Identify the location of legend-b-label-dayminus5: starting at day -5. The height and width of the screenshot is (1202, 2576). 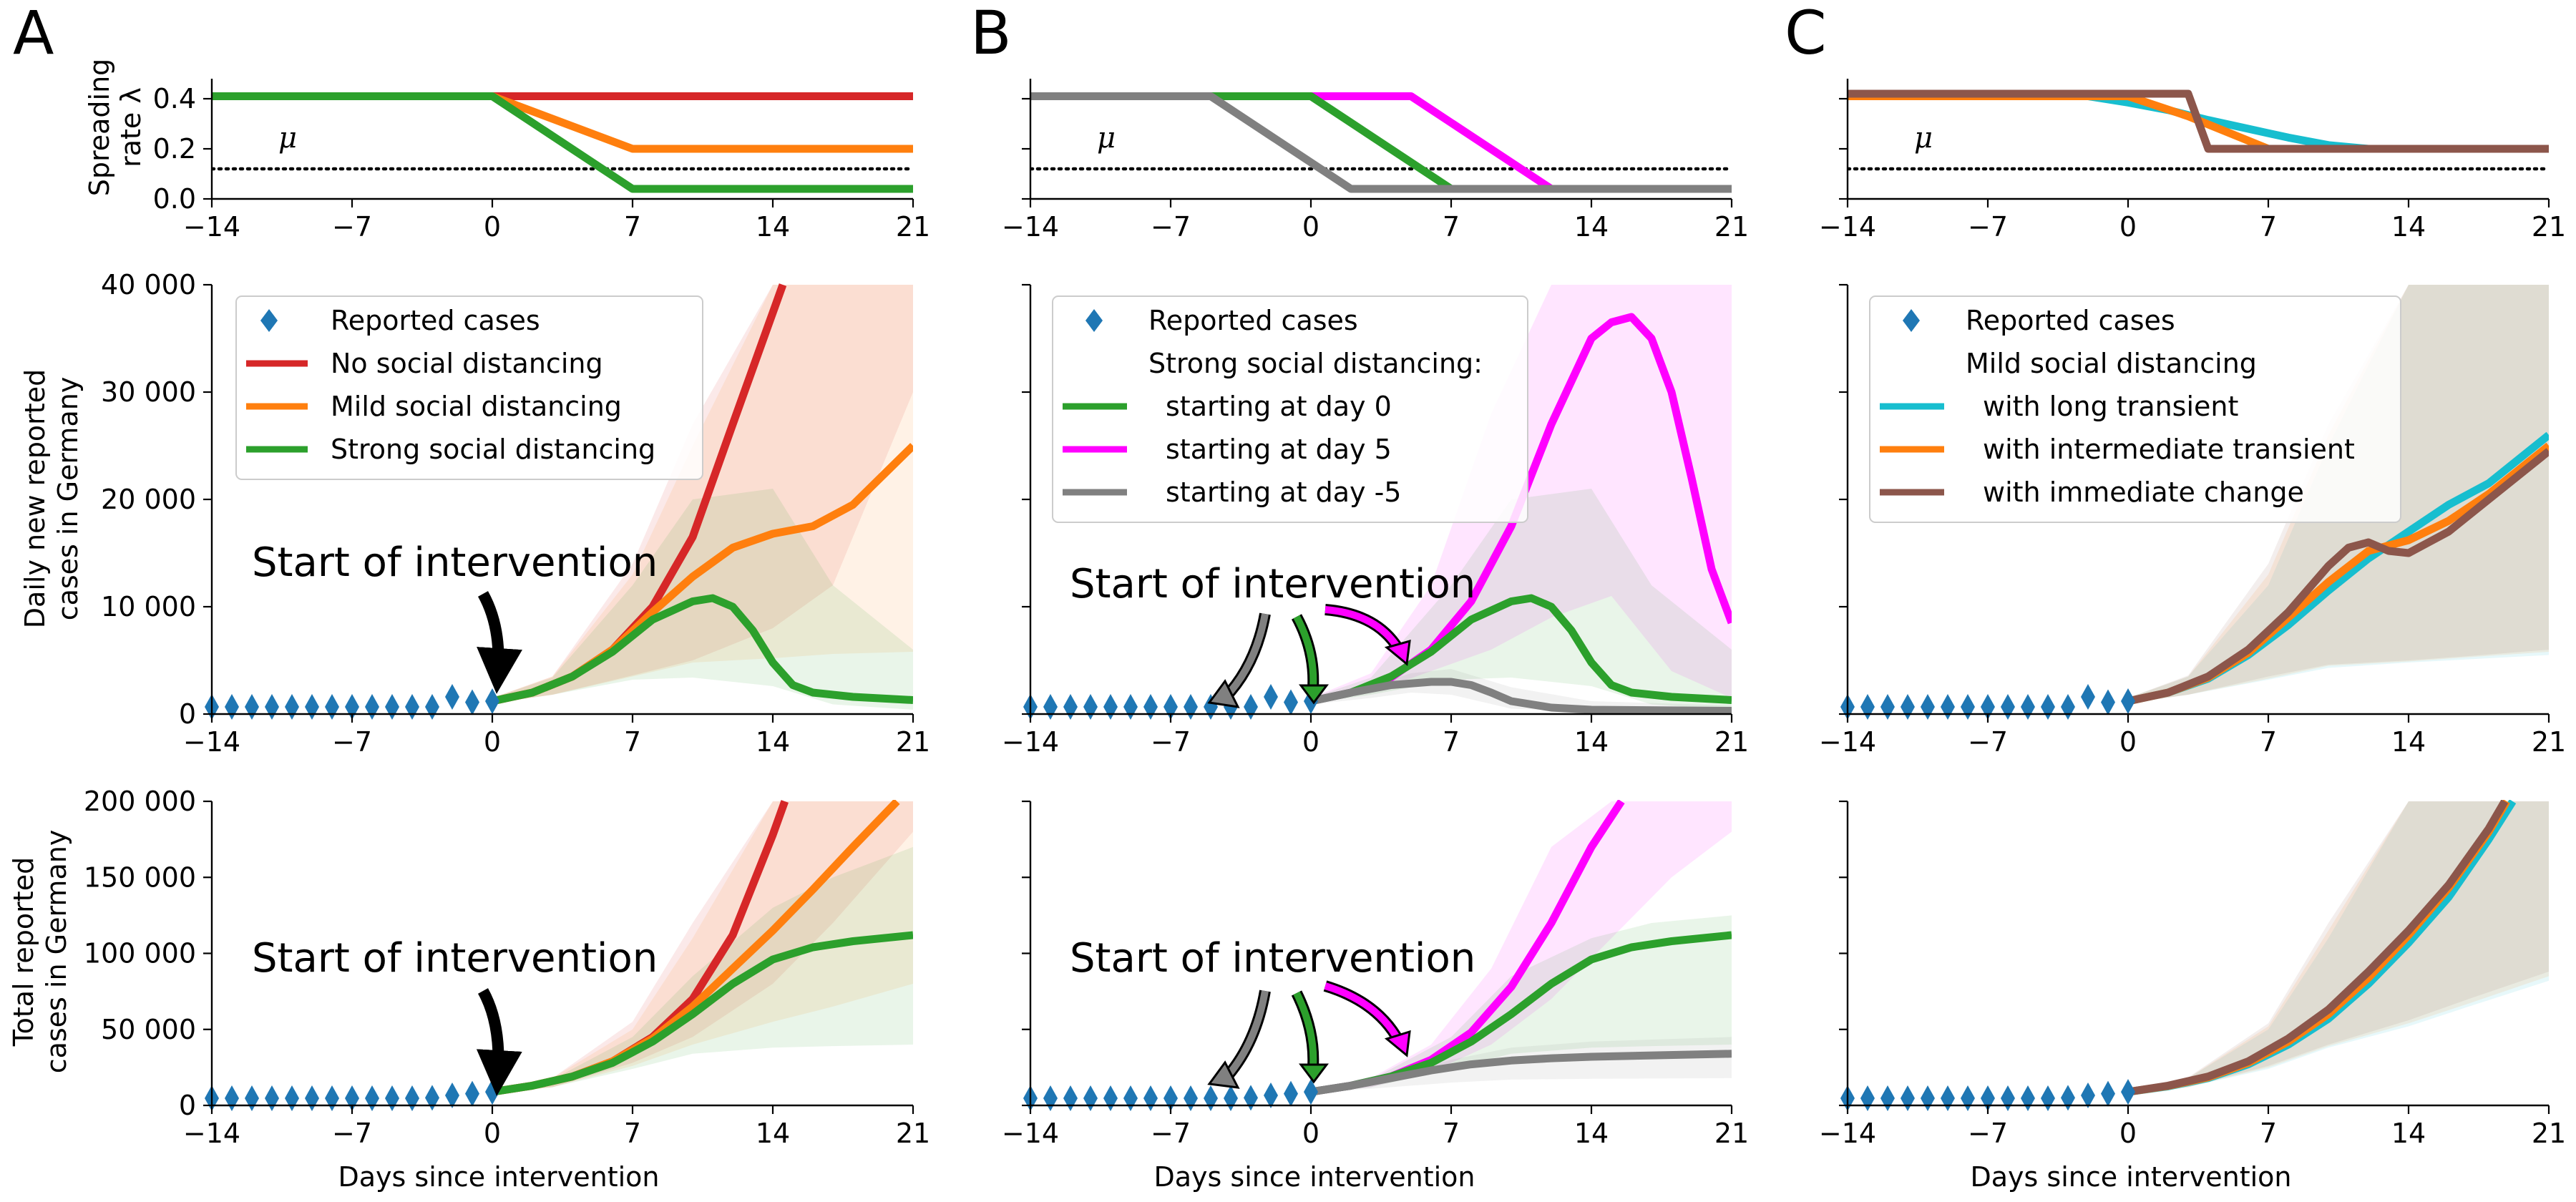
(1283, 492).